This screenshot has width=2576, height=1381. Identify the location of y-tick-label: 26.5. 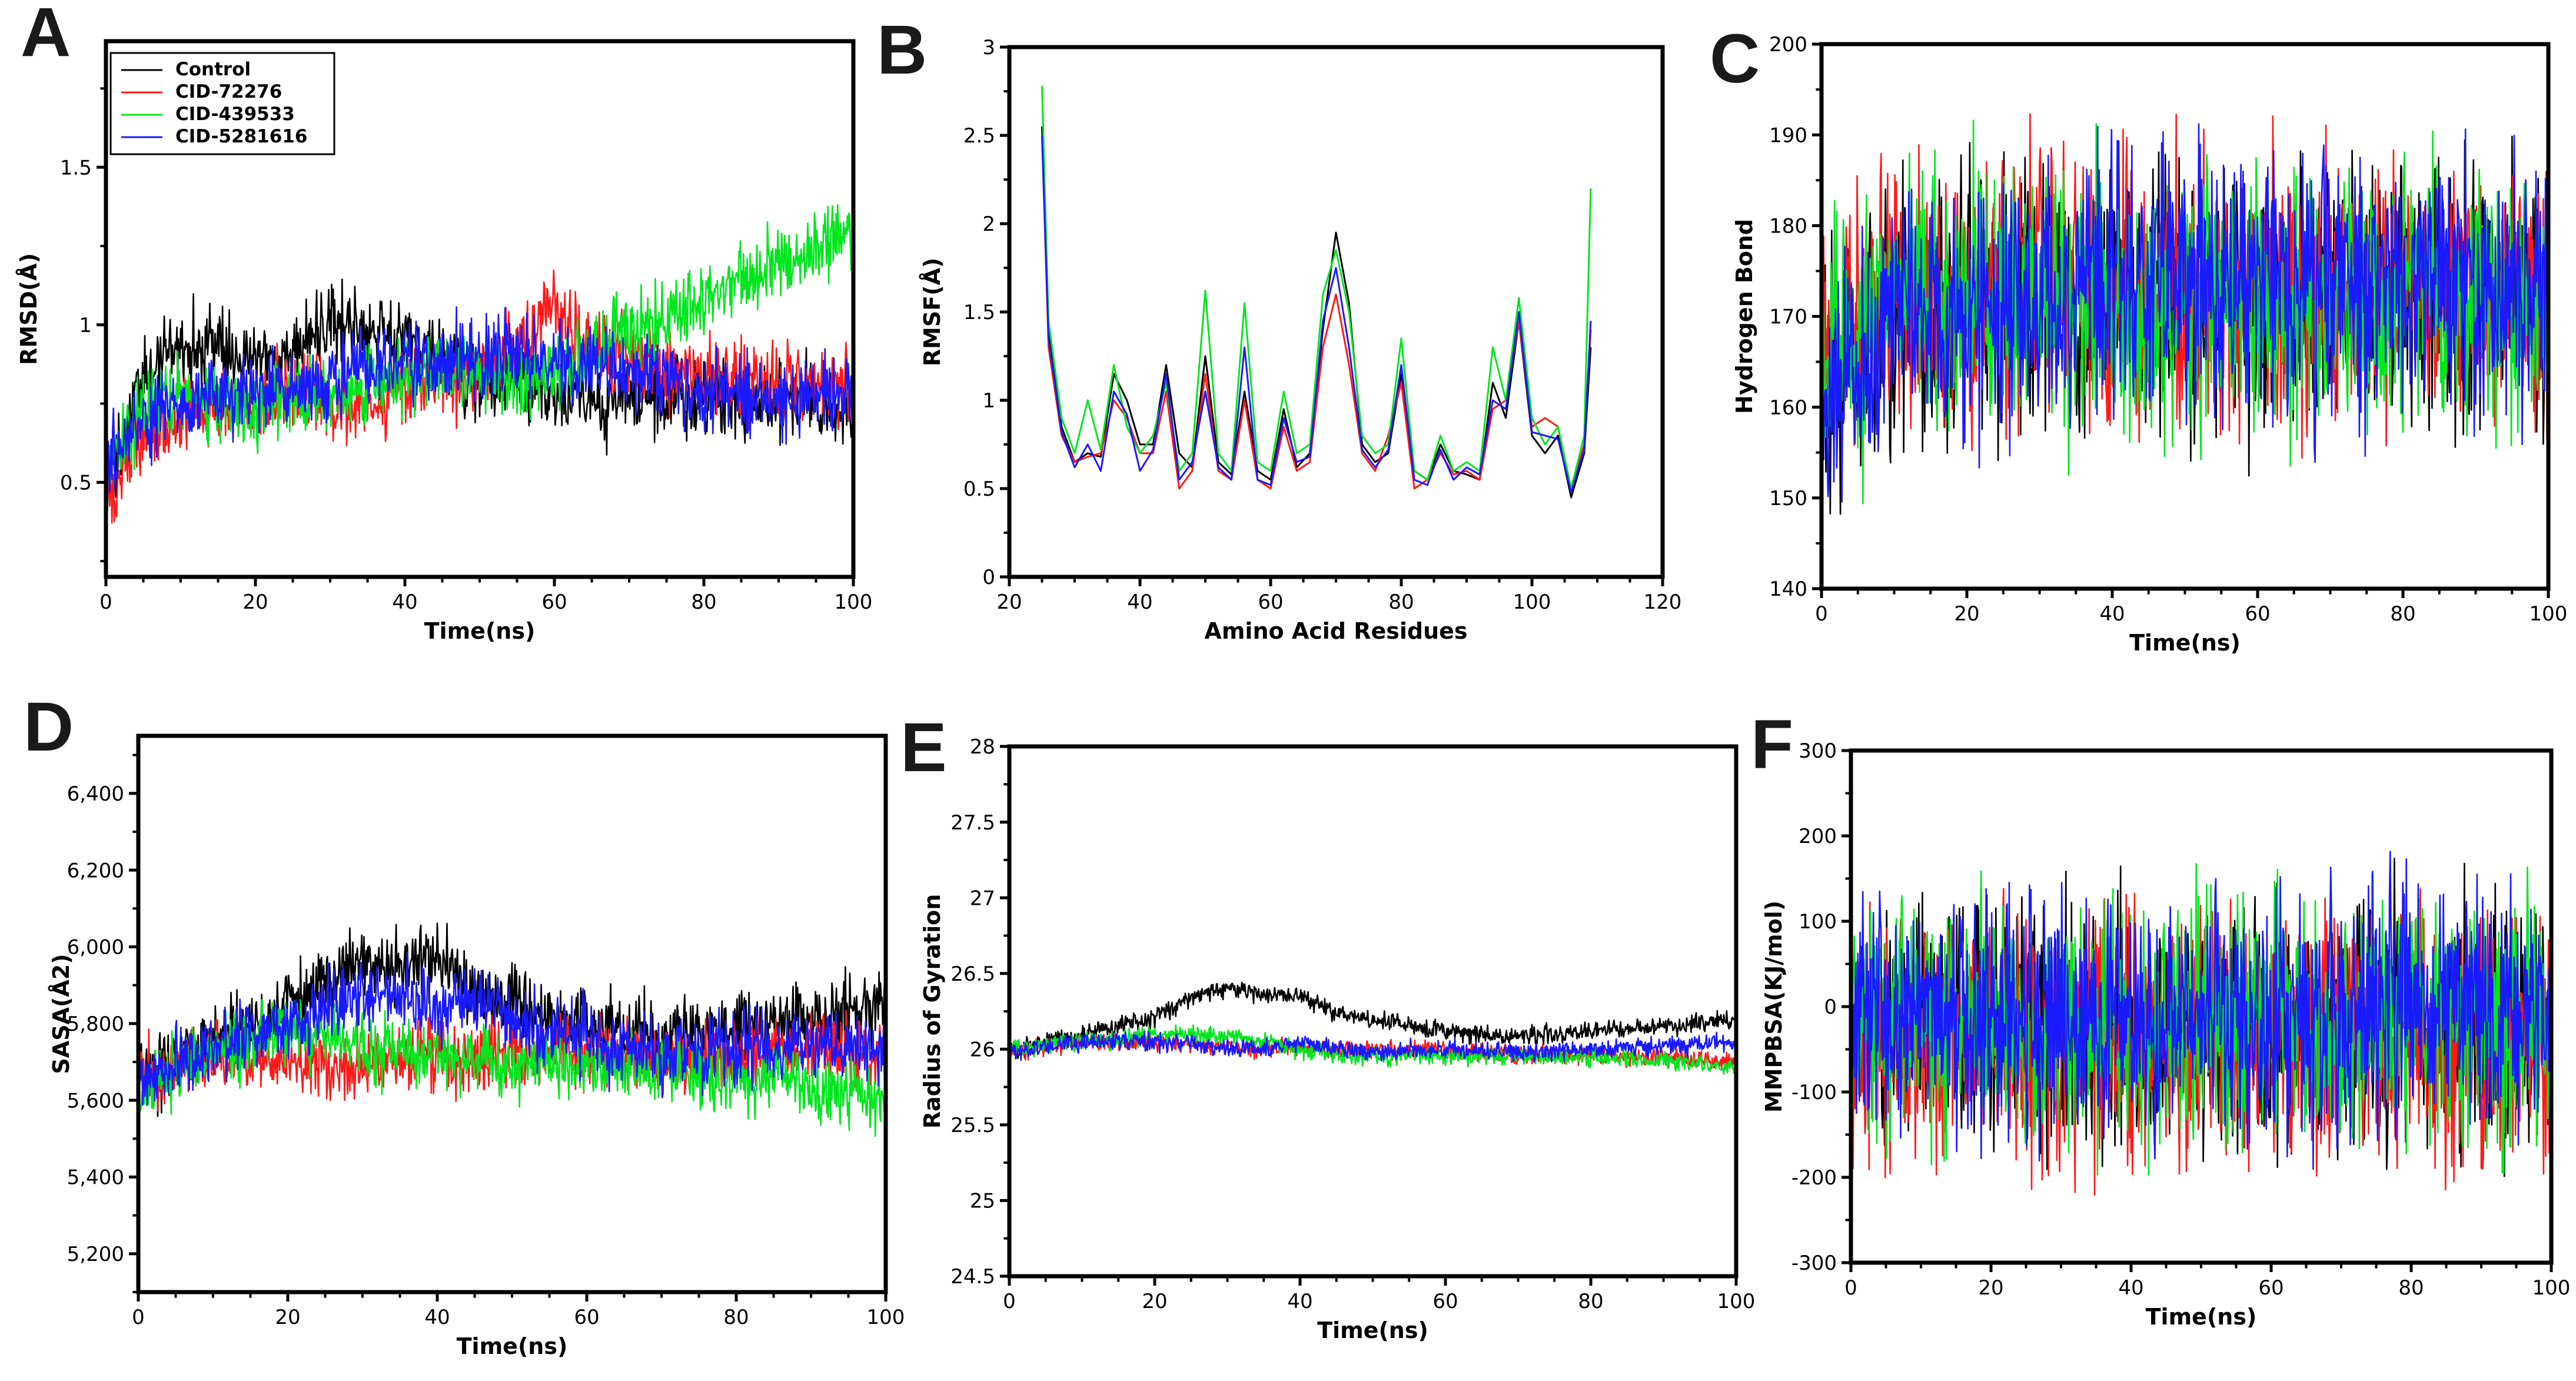
(972, 974).